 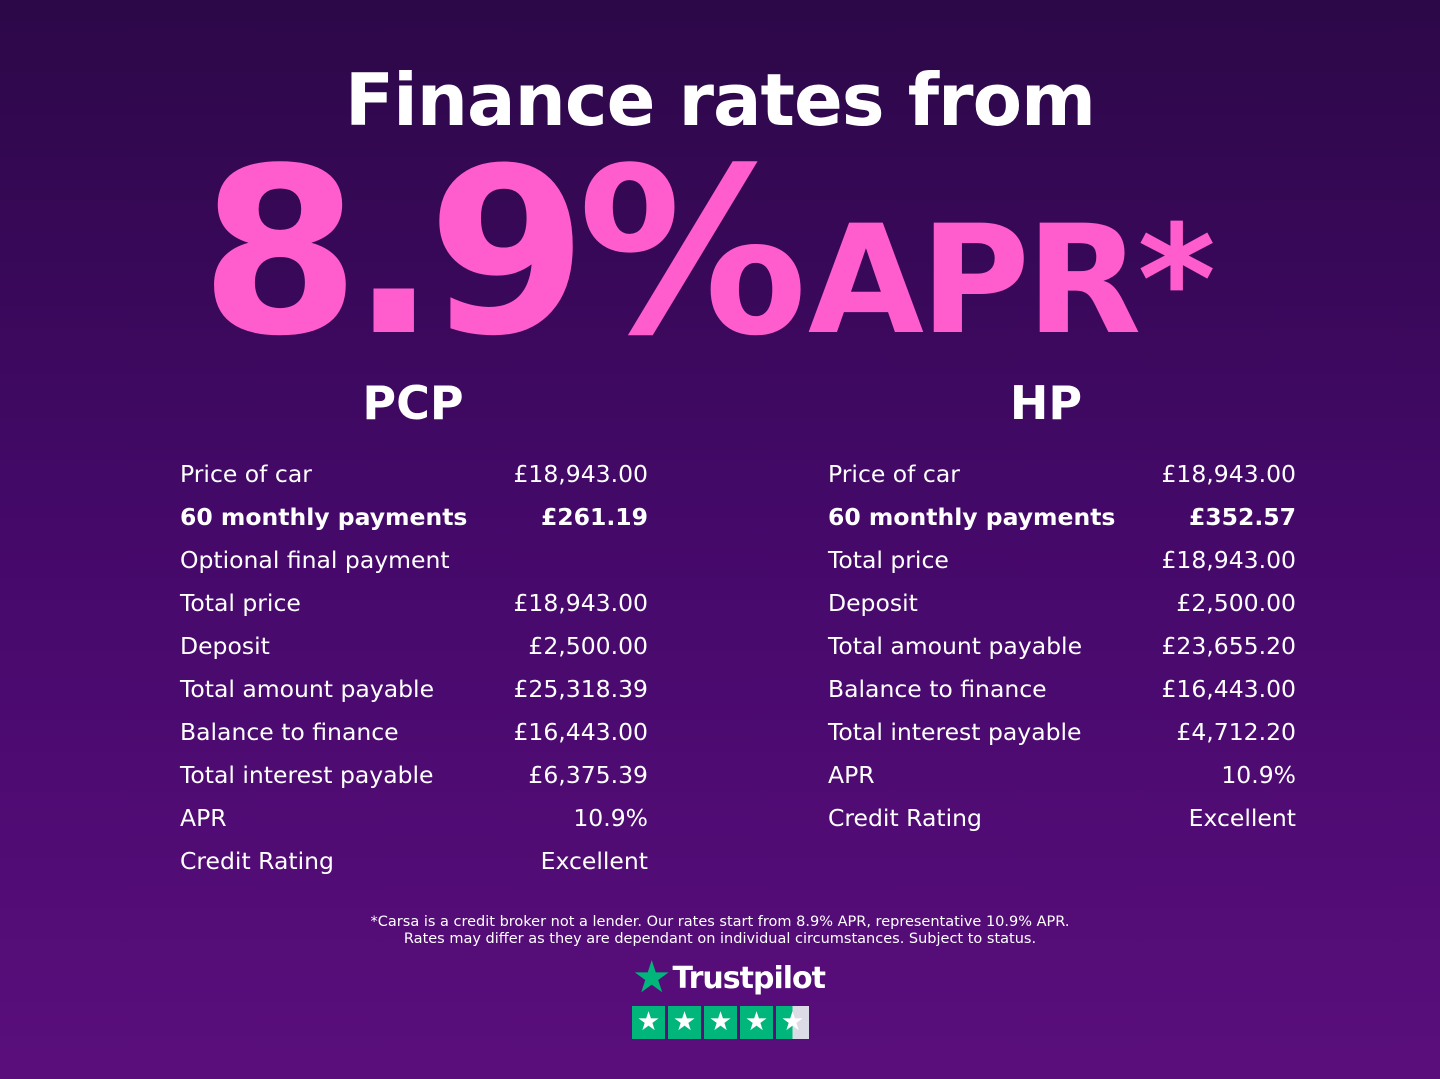 What do you see at coordinates (580, 688) in the screenshot?
I see `row-value: £25,318.39` at bounding box center [580, 688].